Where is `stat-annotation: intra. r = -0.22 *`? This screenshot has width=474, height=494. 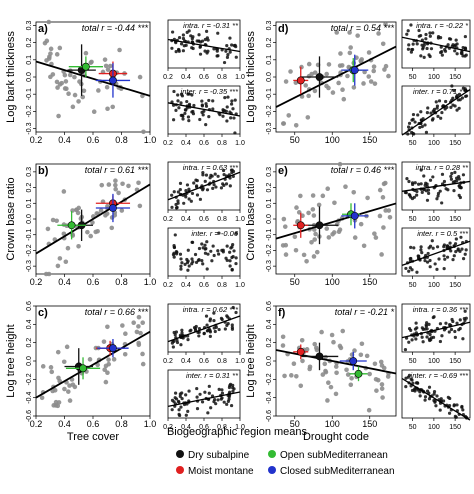
stat-annotation: intra. r = -0.22 * is located at coordinates (442, 25).